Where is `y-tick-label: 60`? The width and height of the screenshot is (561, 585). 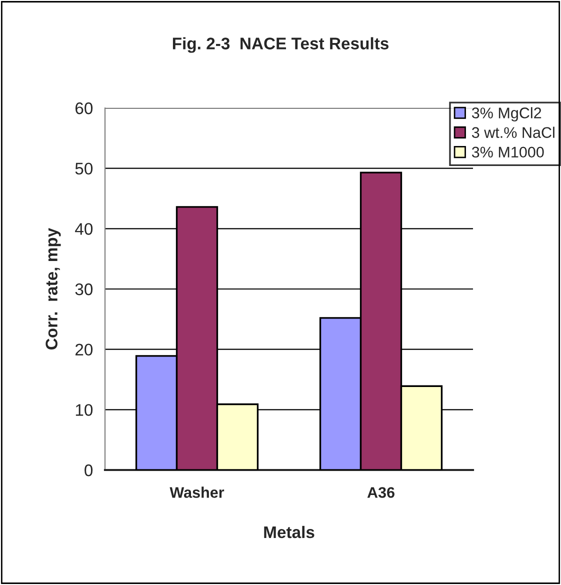
y-tick-label: 60 is located at coordinates (84, 108).